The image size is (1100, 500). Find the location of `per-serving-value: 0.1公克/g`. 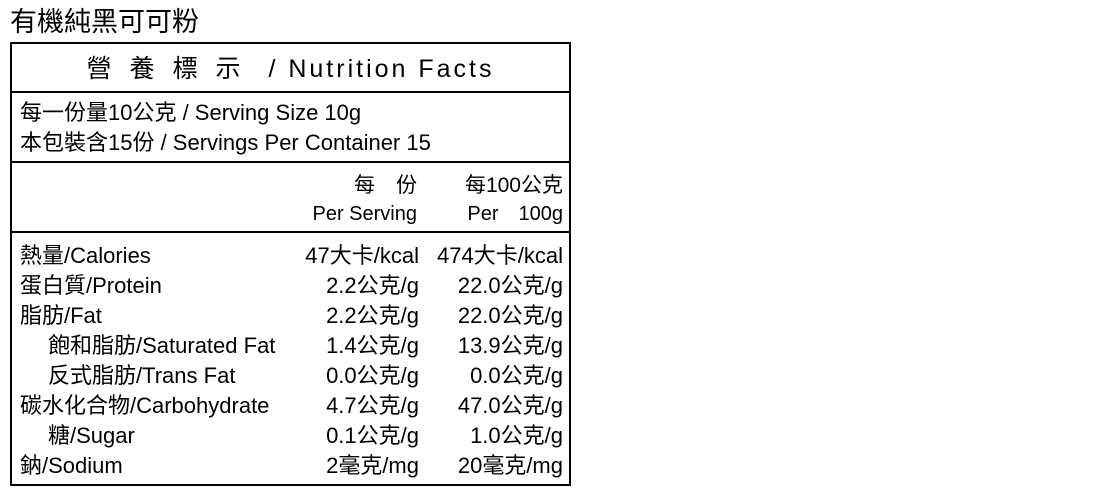

per-serving-value: 0.1公克/g is located at coordinates (372, 435).